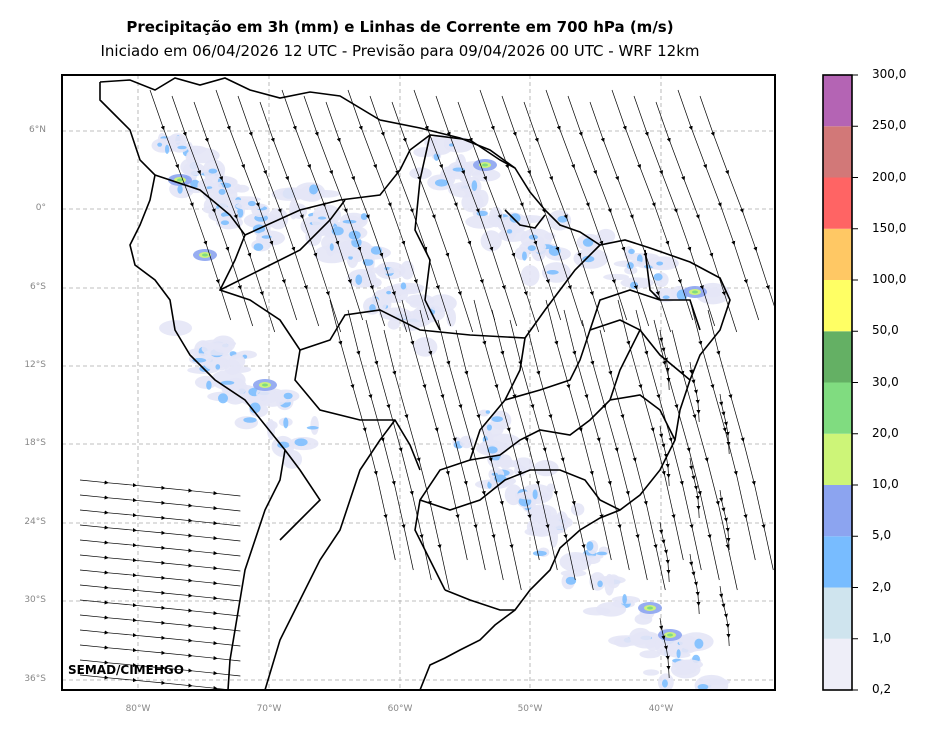 This screenshot has height=735, width=931. Describe the element at coordinates (882, 689) in the screenshot. I see `colorbar-label: 0,2` at that location.